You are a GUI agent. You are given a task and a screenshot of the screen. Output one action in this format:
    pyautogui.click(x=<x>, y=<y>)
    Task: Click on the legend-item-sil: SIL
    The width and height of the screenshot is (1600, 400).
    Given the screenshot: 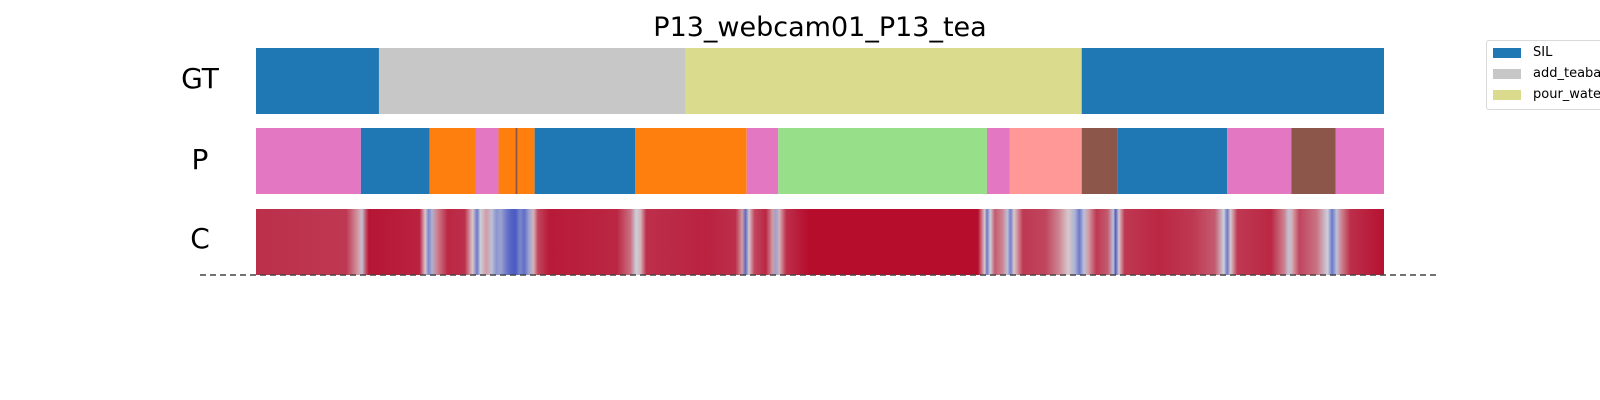 What is the action you would take?
    pyautogui.click(x=1522, y=55)
    